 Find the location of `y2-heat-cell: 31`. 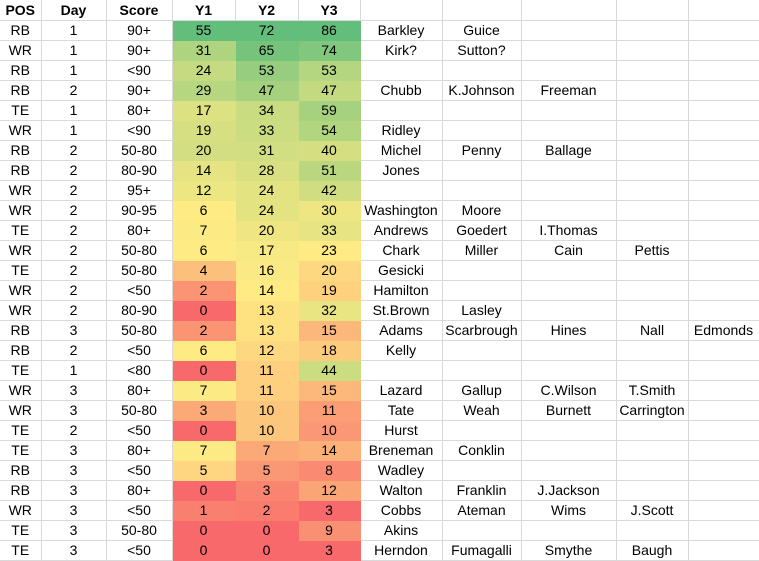

y2-heat-cell: 31 is located at coordinates (267, 150).